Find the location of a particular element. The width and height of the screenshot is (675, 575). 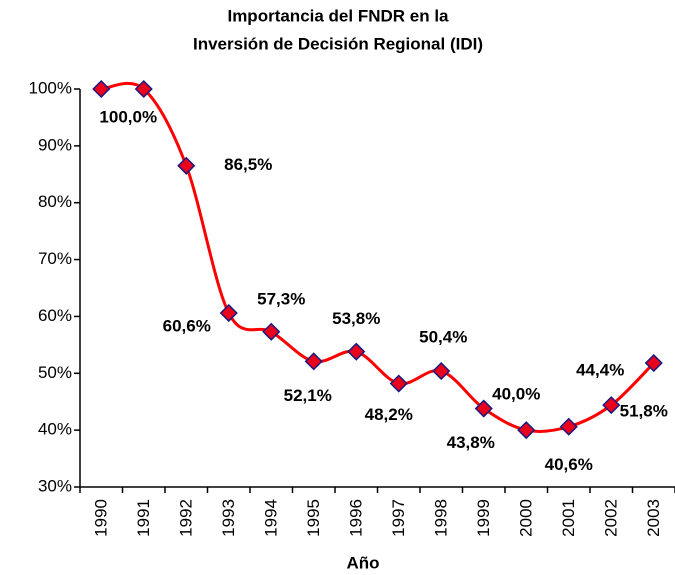

chart-title: Importancia del FNDR en la is located at coordinates (338, 15).